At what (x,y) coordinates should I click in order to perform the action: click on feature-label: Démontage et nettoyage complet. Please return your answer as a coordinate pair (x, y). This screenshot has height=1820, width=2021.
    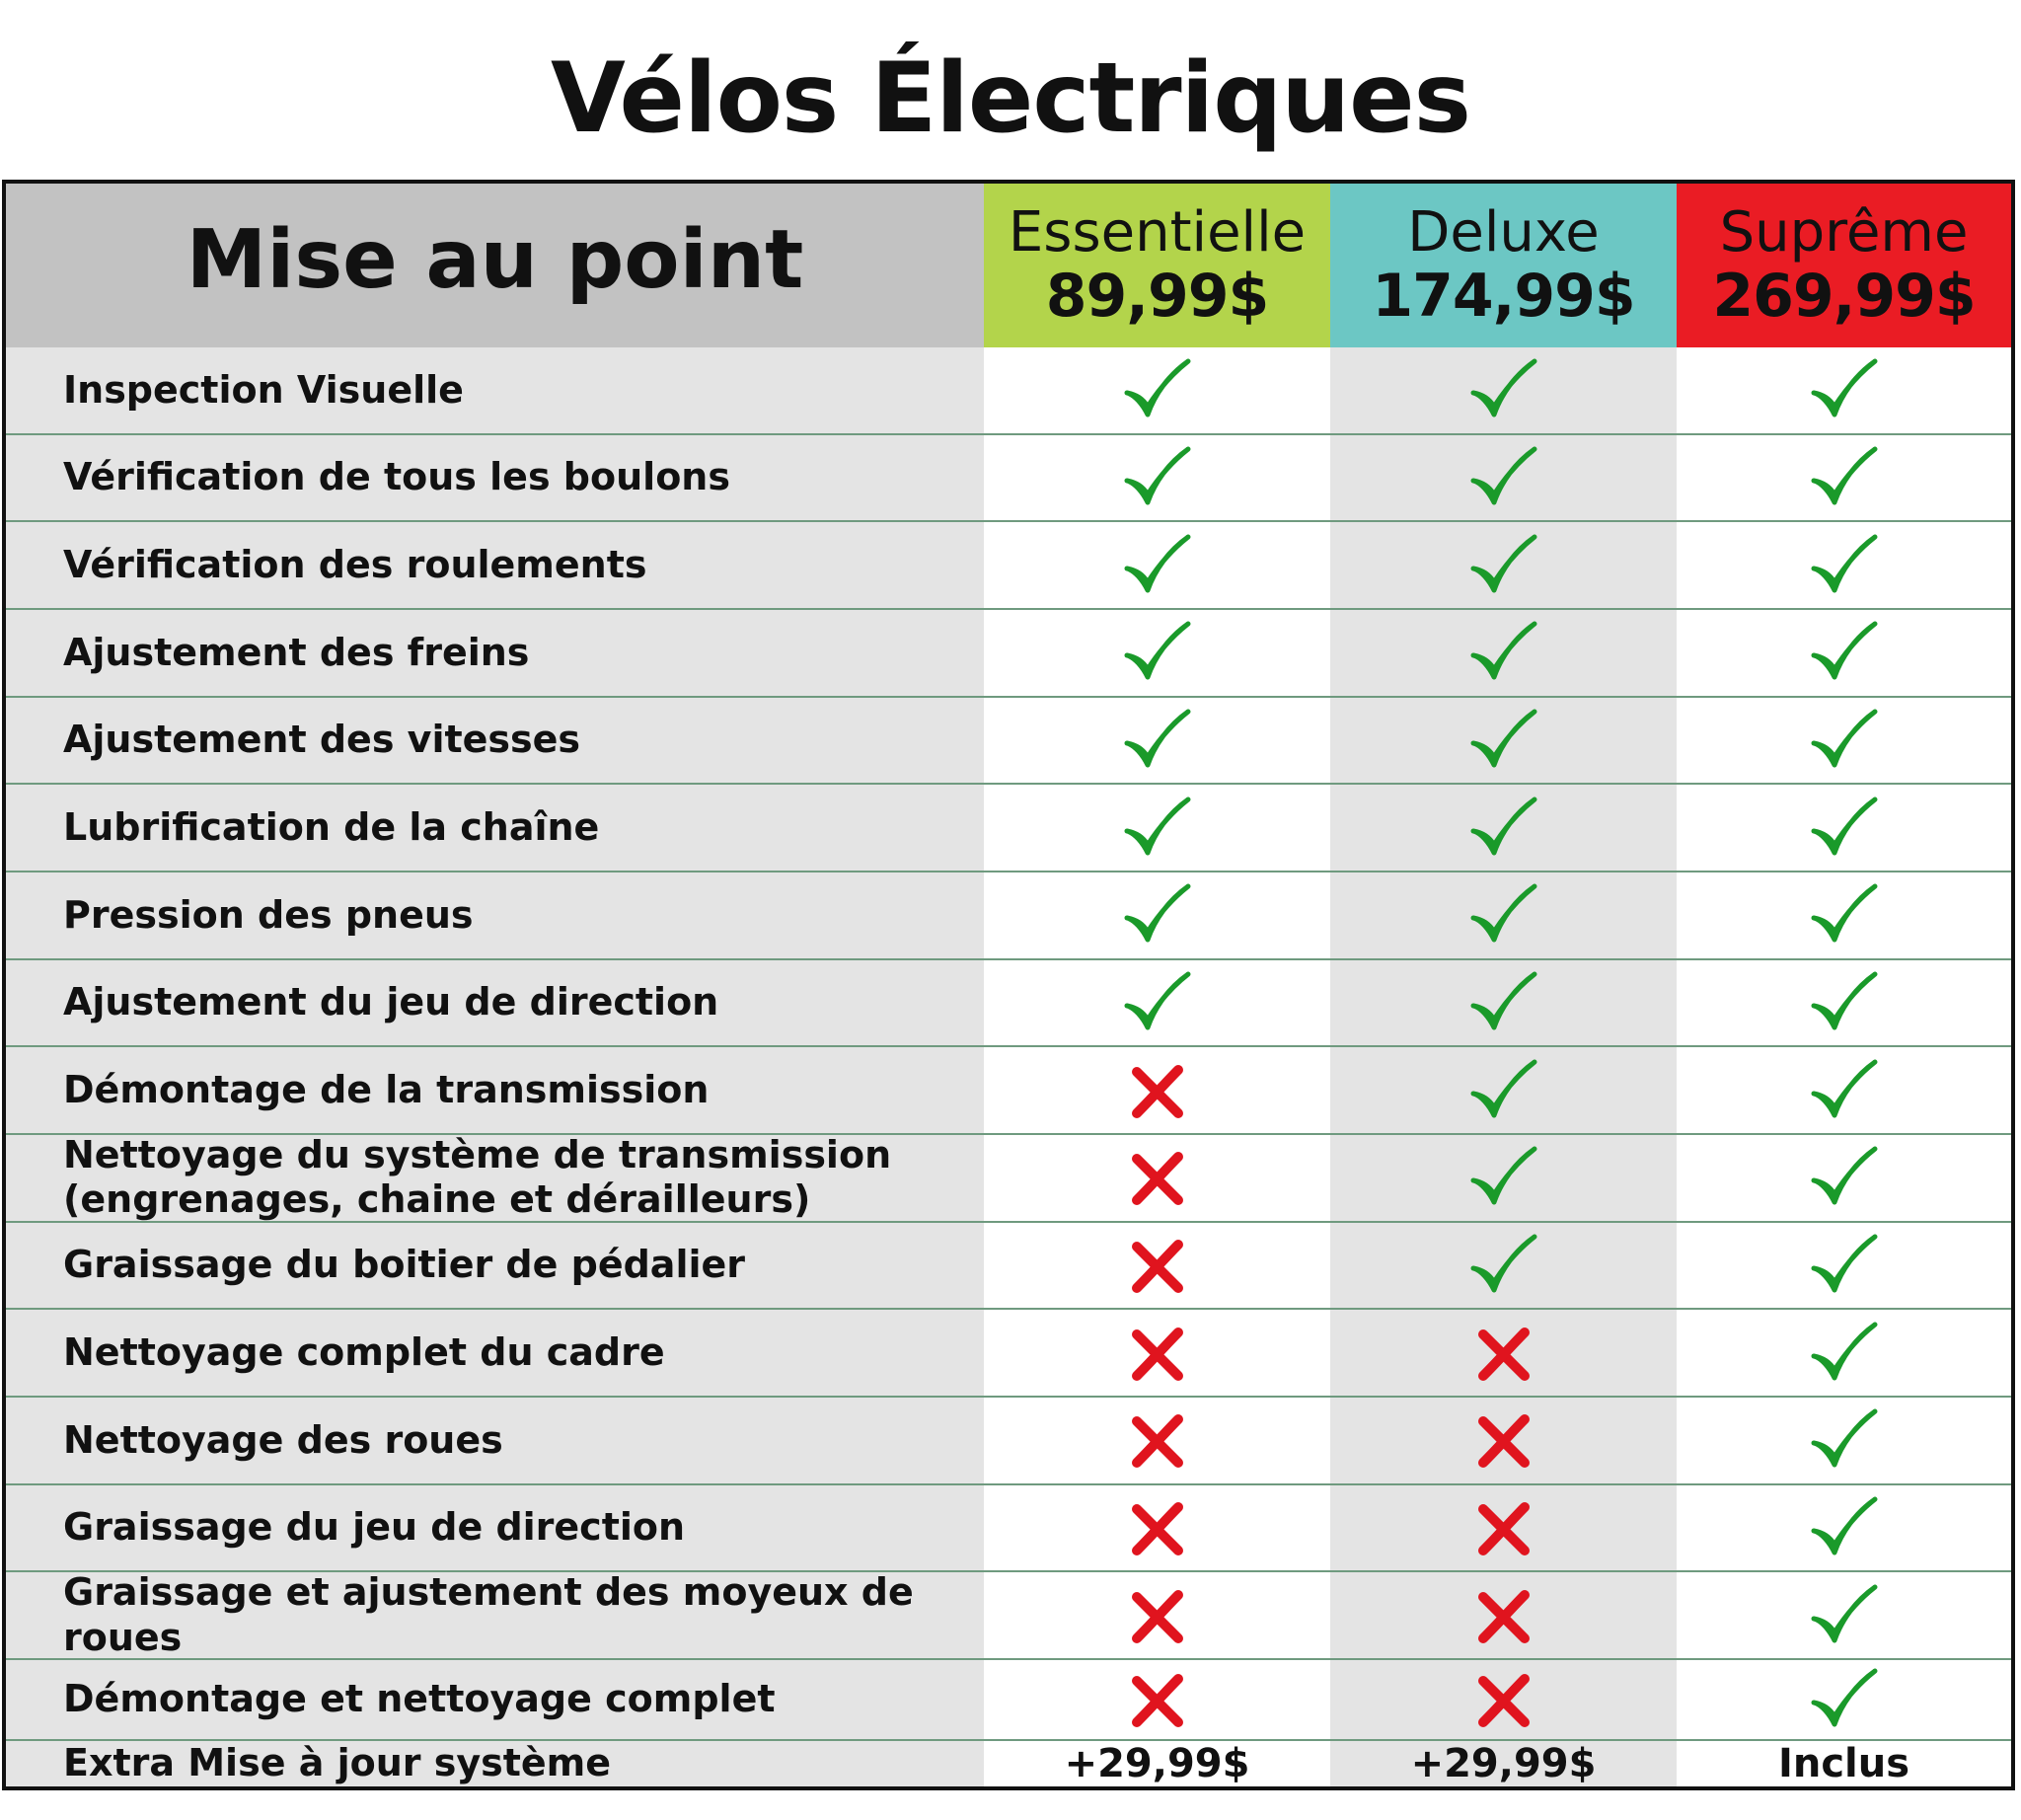
    Looking at the image, I should click on (495, 1700).